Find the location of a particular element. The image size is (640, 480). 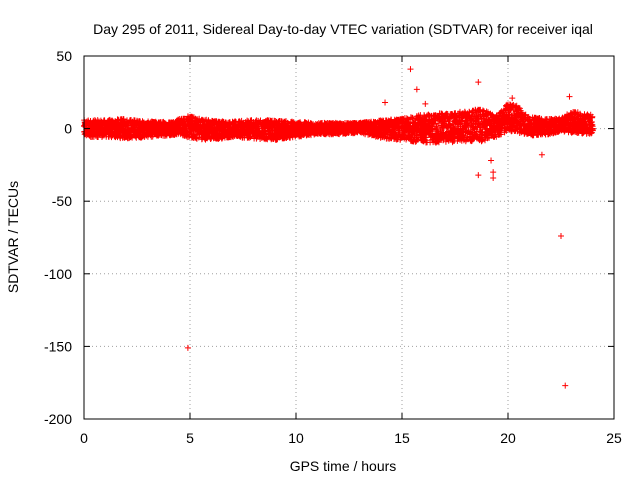

x-axis-title: GPS time / hours is located at coordinates (343, 466).